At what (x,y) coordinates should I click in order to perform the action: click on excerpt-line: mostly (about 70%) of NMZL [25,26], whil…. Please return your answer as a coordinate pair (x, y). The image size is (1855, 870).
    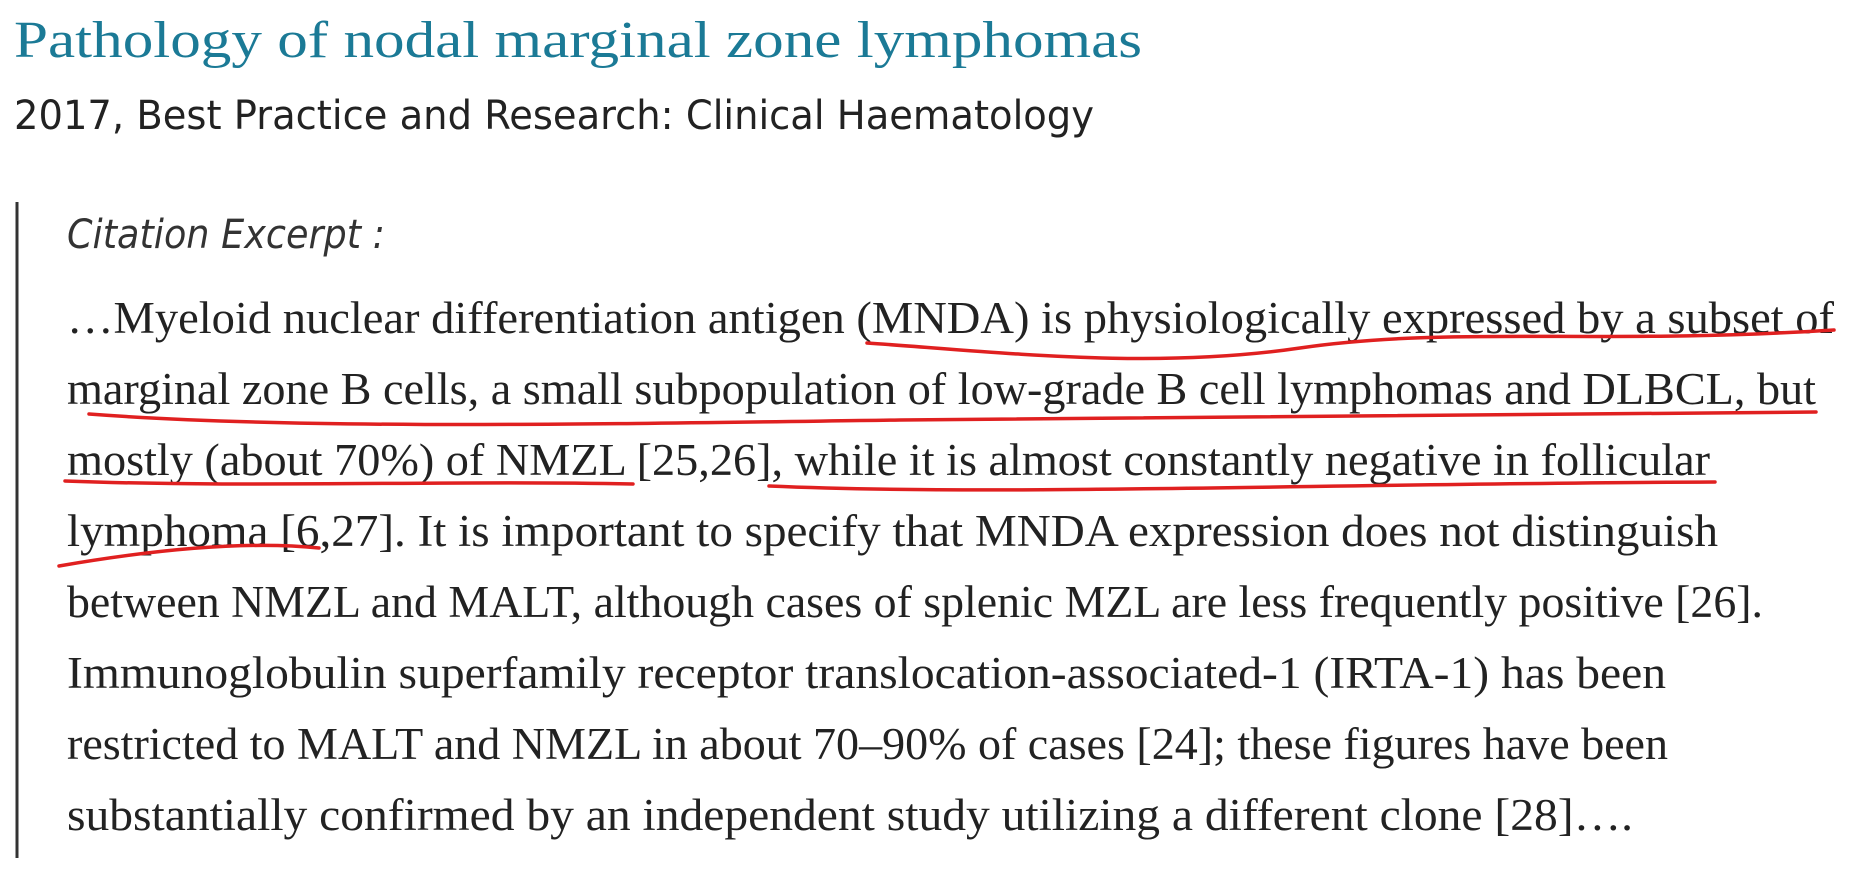
    Looking at the image, I should click on (888, 460).